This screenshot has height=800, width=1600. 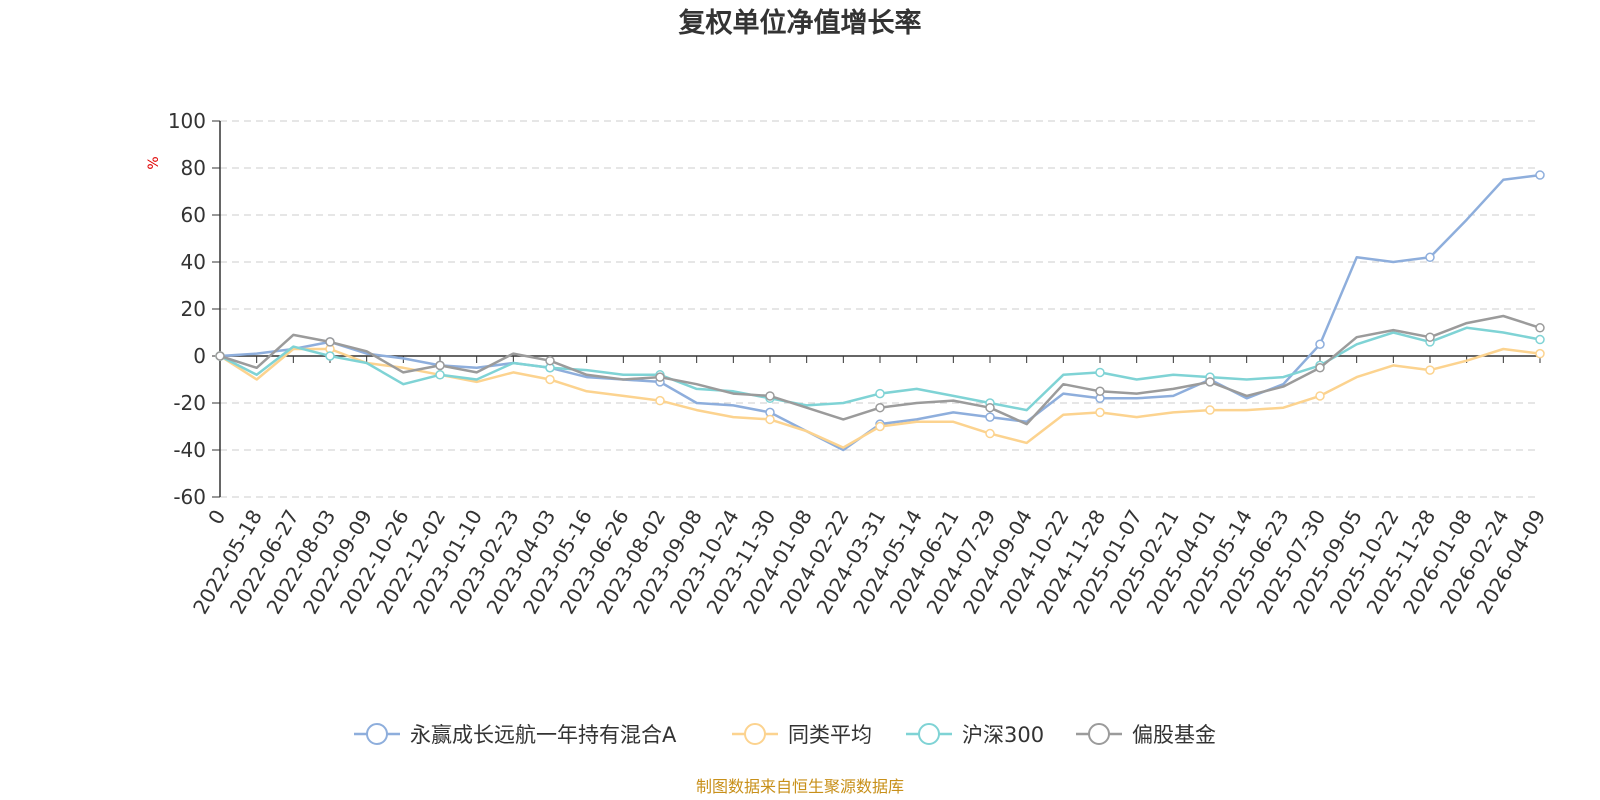 What do you see at coordinates (193, 309) in the screenshot?
I see `y-tick-label: 20` at bounding box center [193, 309].